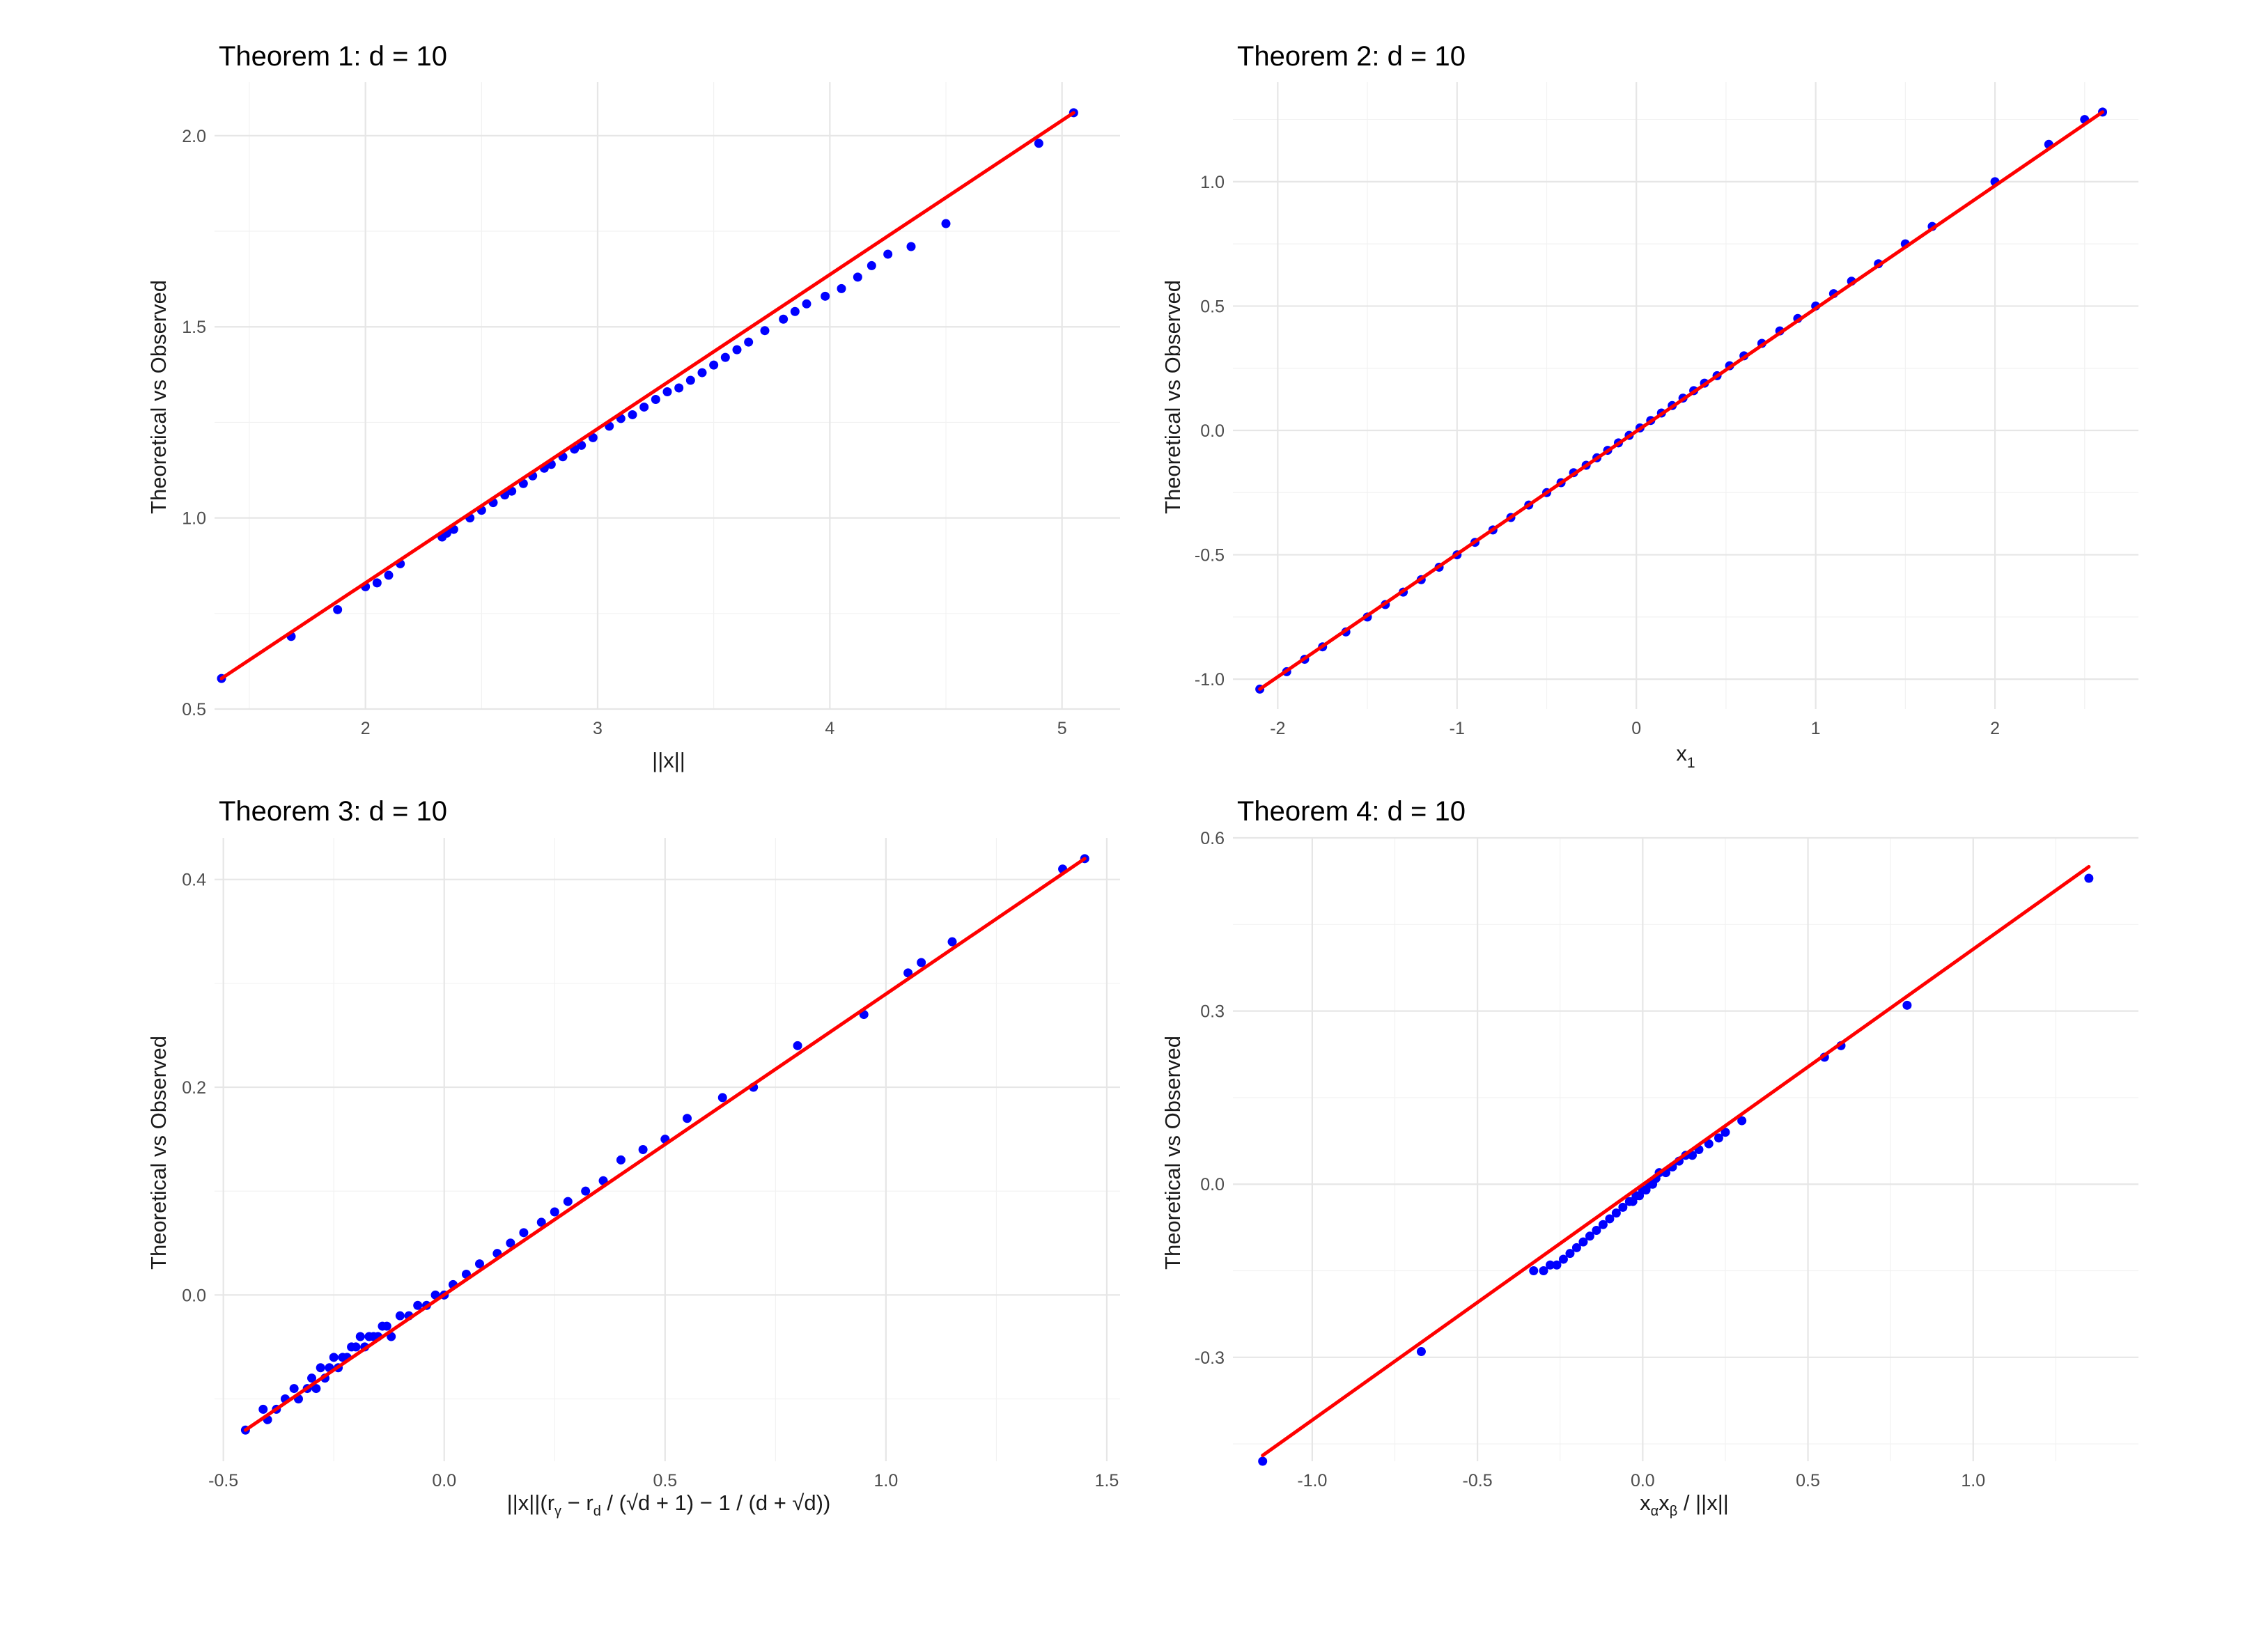 The width and height of the screenshot is (2268, 1627). Describe the element at coordinates (194, 880) in the screenshot. I see `y-tick-label: 0.4` at that location.